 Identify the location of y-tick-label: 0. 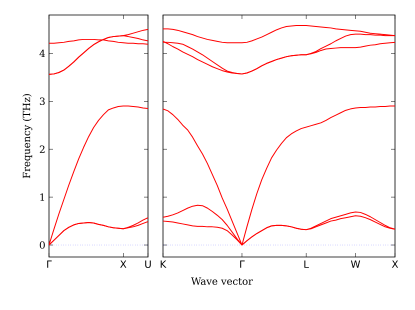
(42, 245).